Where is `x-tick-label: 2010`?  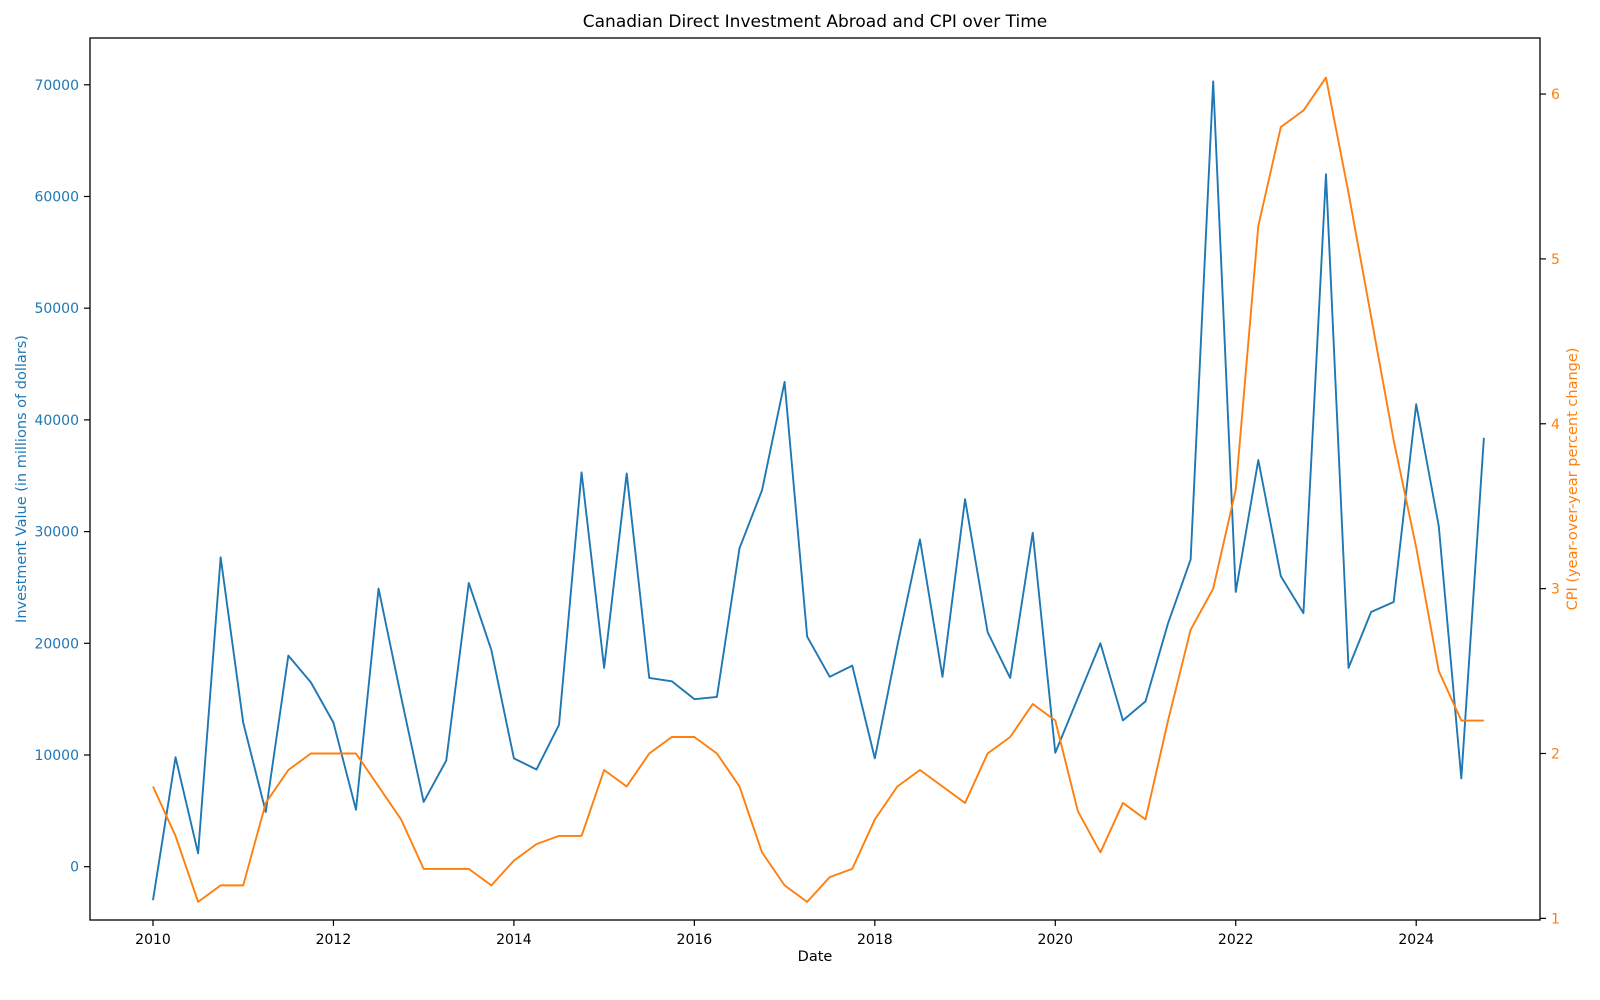
x-tick-label: 2010 is located at coordinates (153, 940).